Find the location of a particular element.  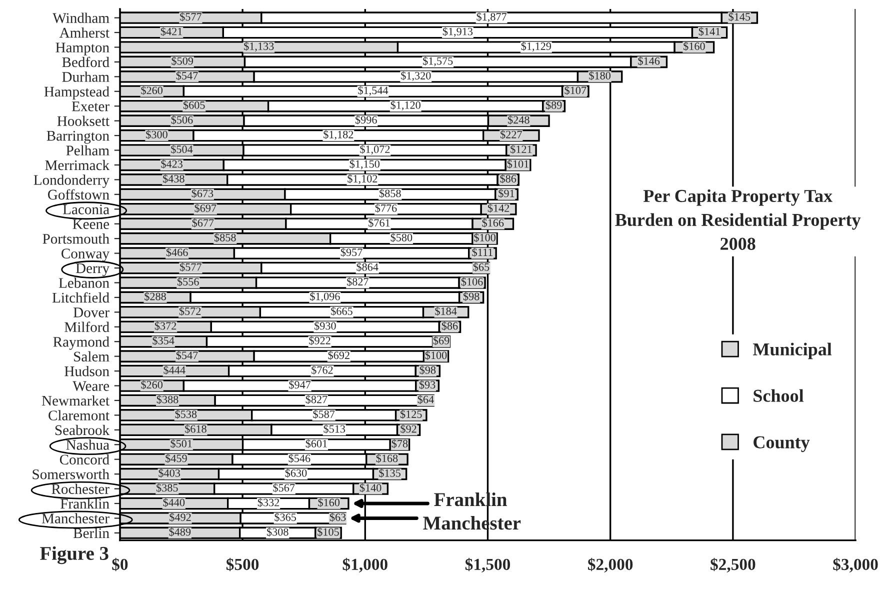

data-label: $858 is located at coordinates (225, 237).